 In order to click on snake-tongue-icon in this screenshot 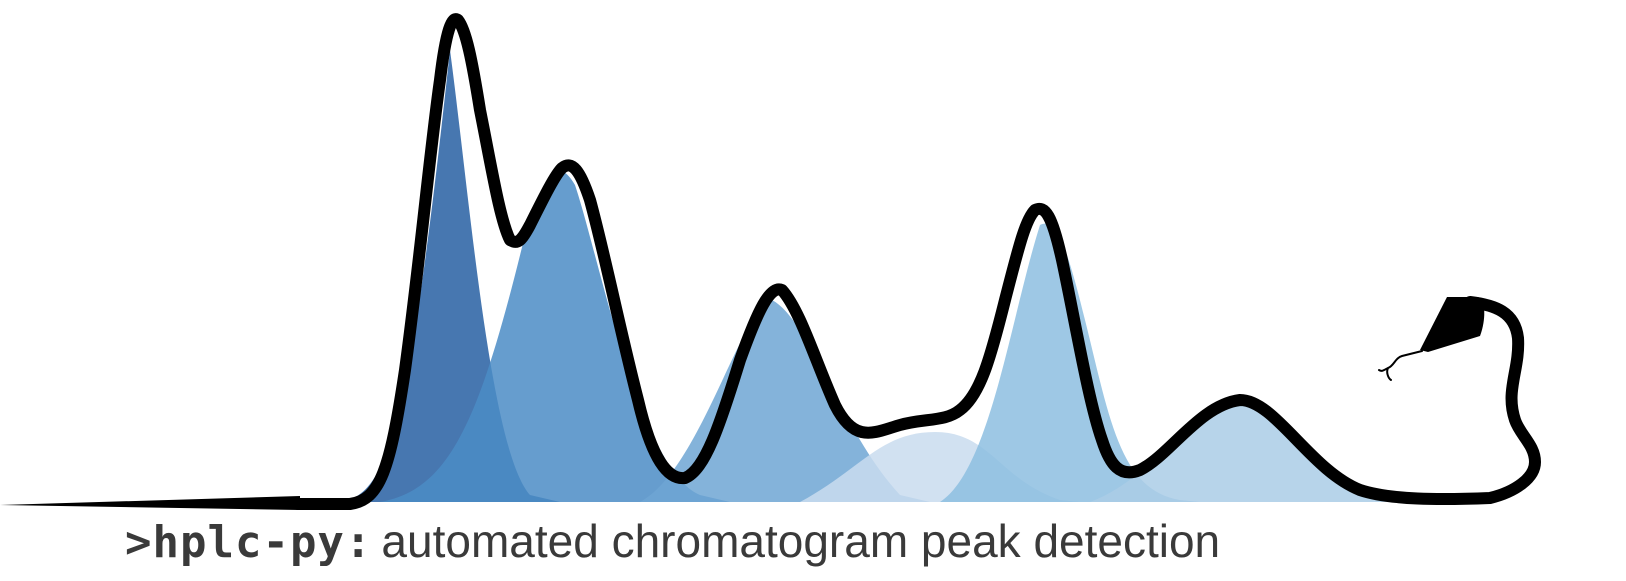, I will do `click(1400, 365)`.